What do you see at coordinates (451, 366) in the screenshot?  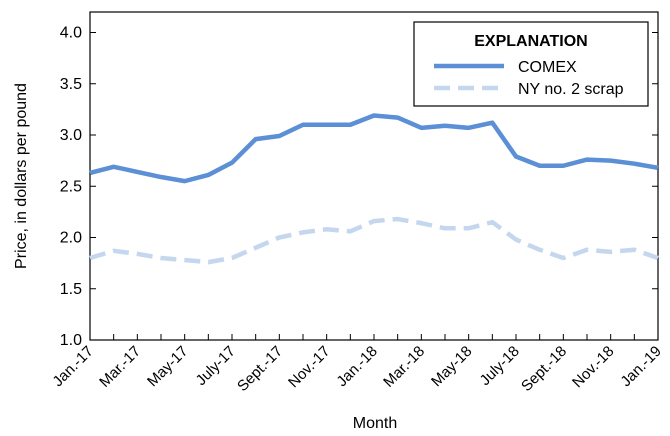 I see `x-tick-label: May-18` at bounding box center [451, 366].